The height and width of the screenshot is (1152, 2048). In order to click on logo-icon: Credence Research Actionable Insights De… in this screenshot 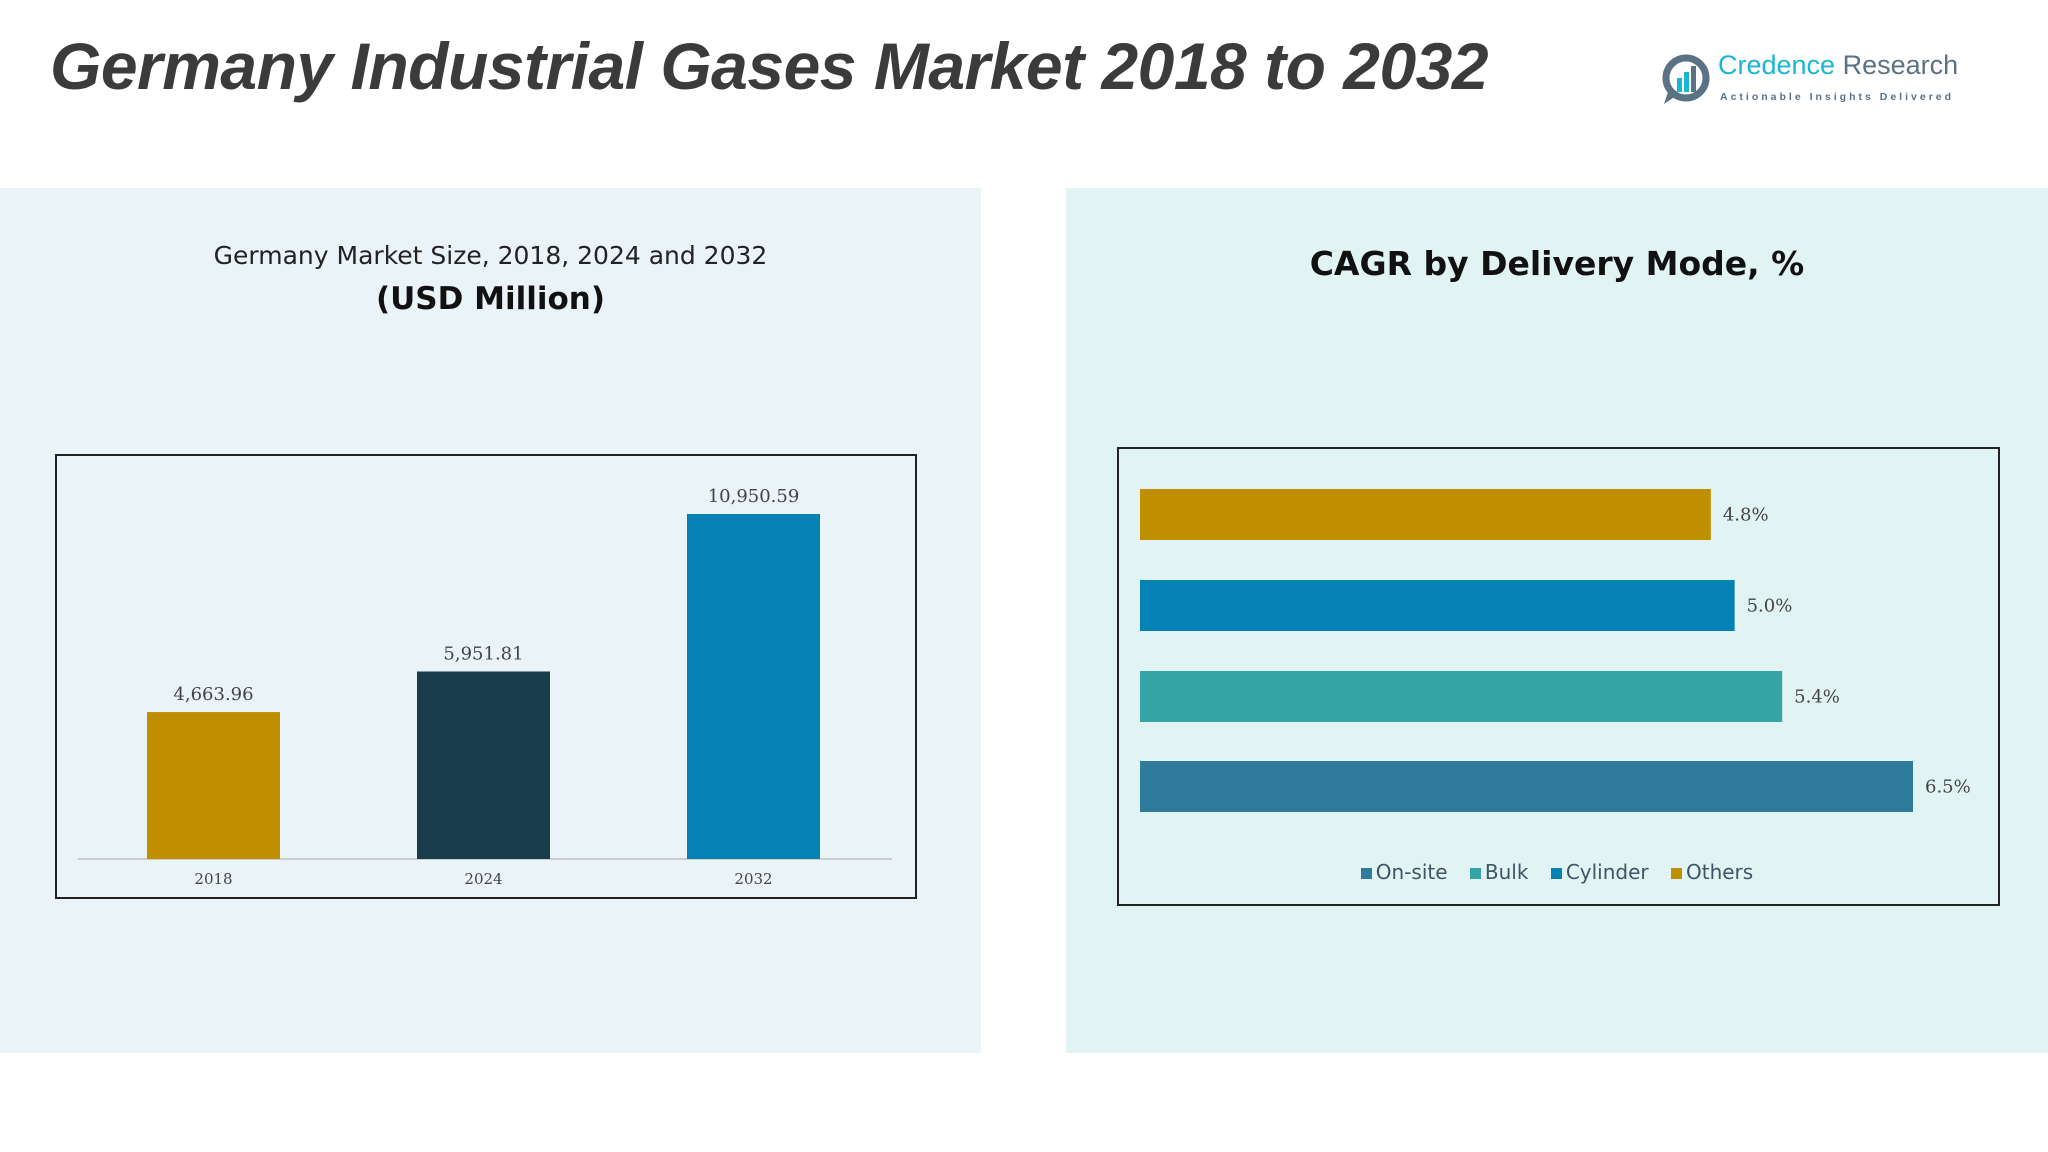, I will do `click(1810, 77)`.